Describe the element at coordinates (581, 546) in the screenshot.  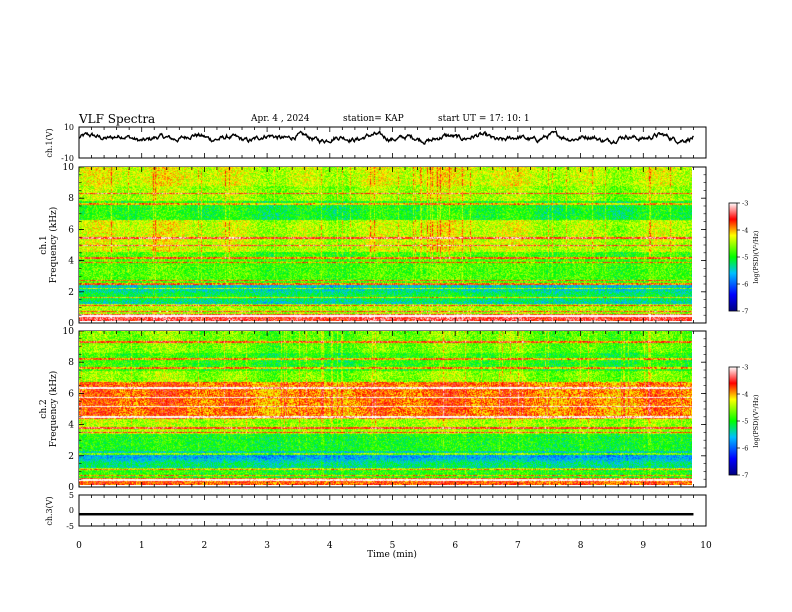
I see `x-tick-label: 8` at that location.